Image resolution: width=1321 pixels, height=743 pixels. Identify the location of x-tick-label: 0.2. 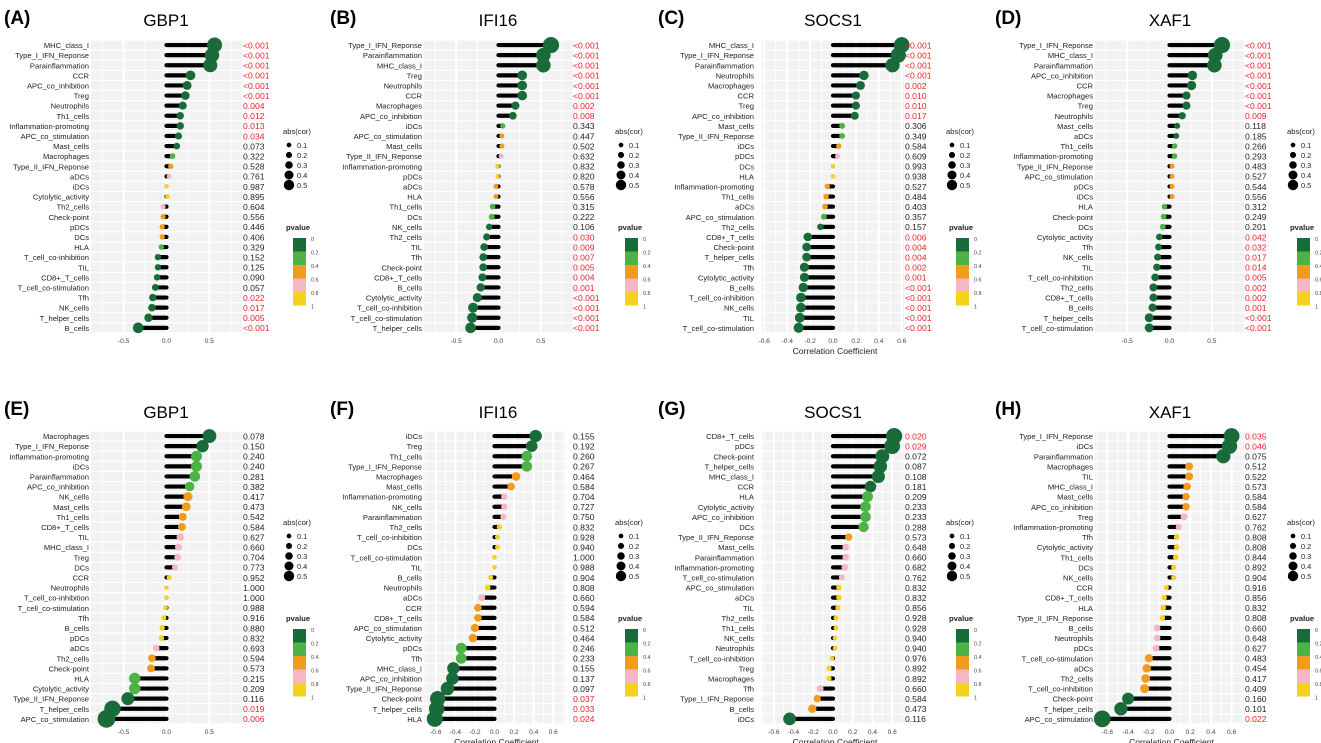
(852, 732).